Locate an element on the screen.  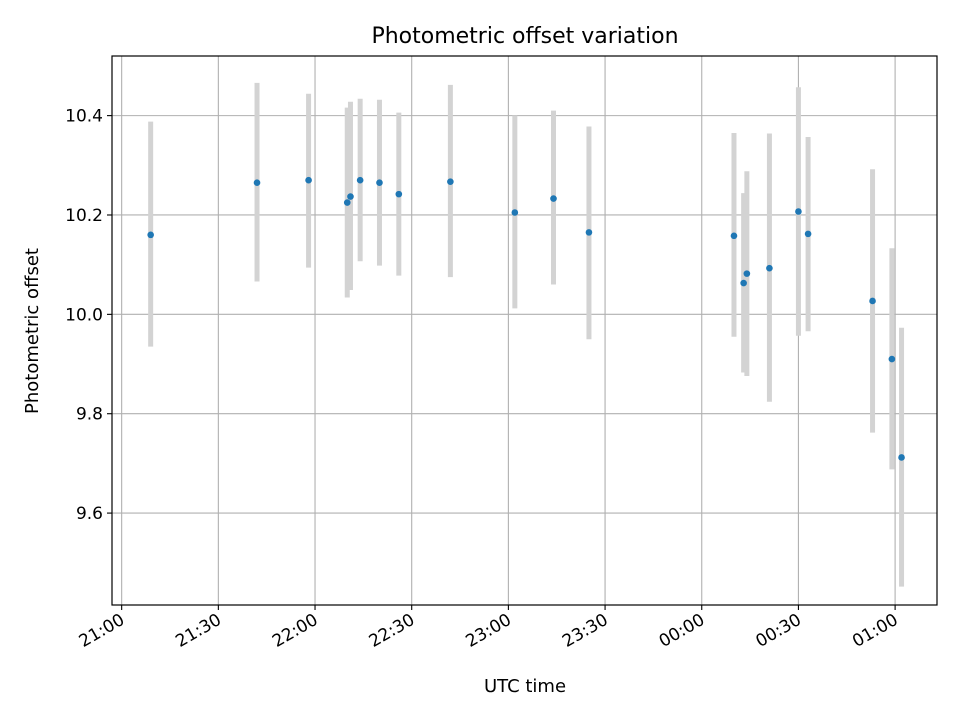
x-tick-label: 00:30 is located at coordinates (778, 631).